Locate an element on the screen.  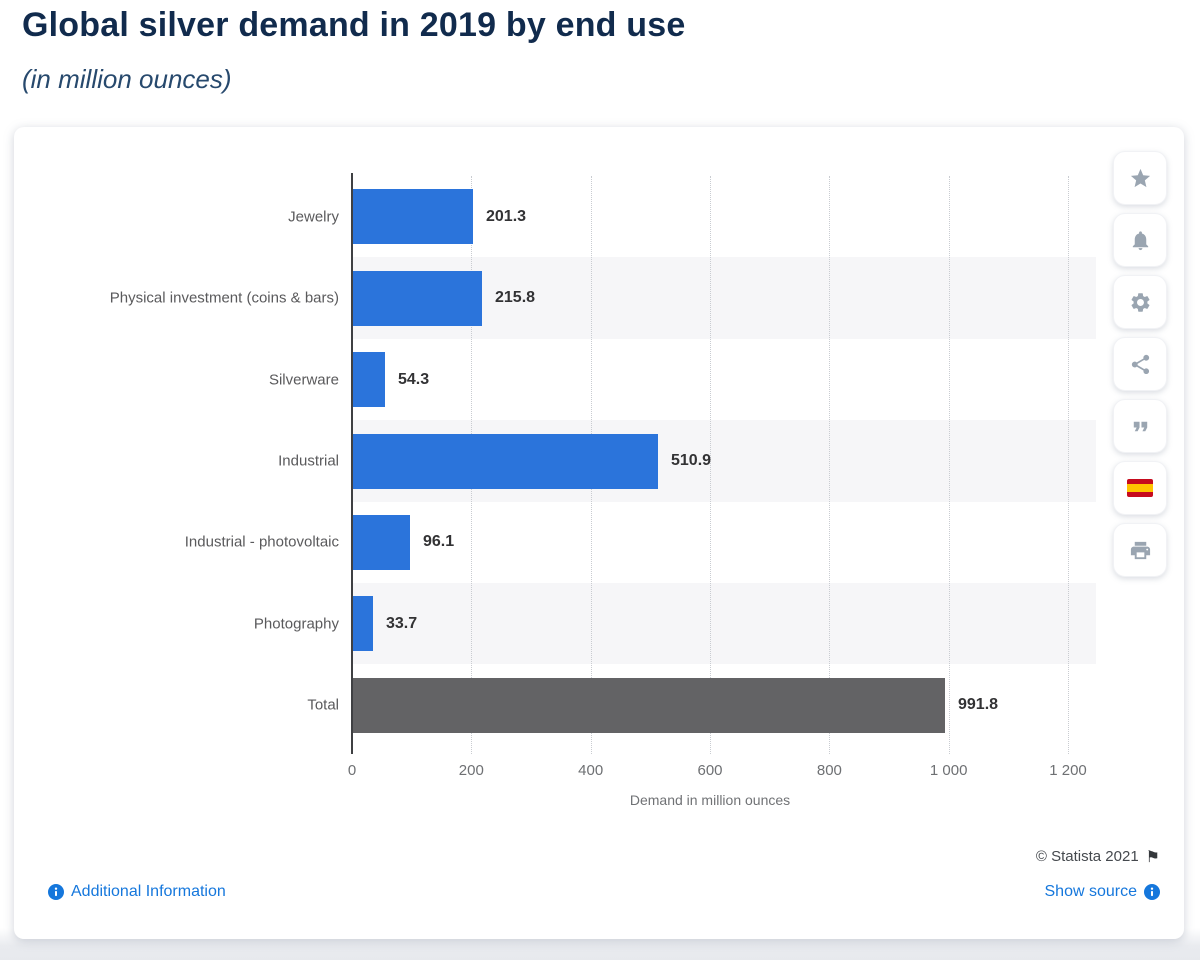
x-tick-label: 1 000 is located at coordinates (948, 770).